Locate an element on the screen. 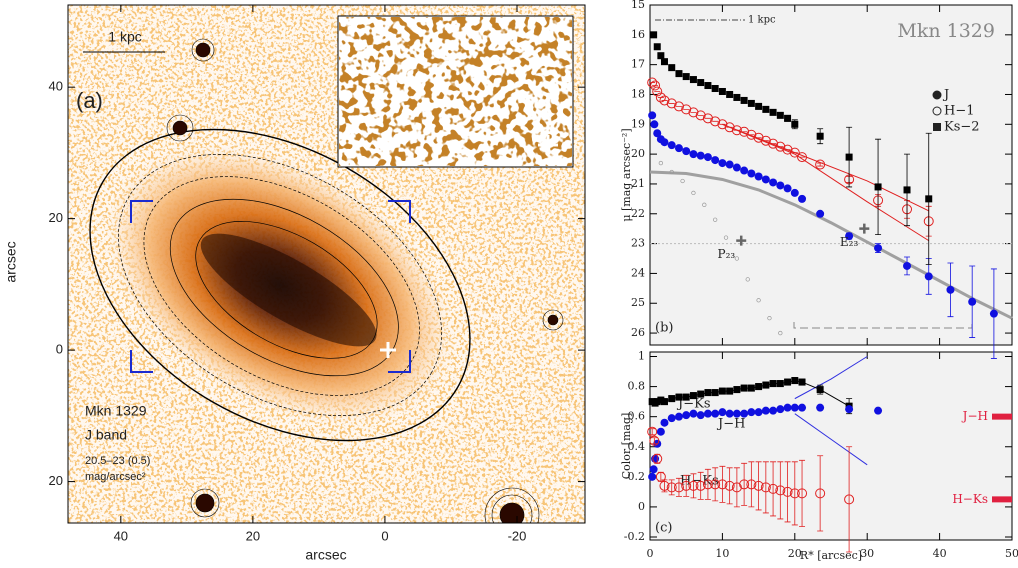 This screenshot has width=1018, height=568. x-axis-label: arcsec is located at coordinates (325, 555).